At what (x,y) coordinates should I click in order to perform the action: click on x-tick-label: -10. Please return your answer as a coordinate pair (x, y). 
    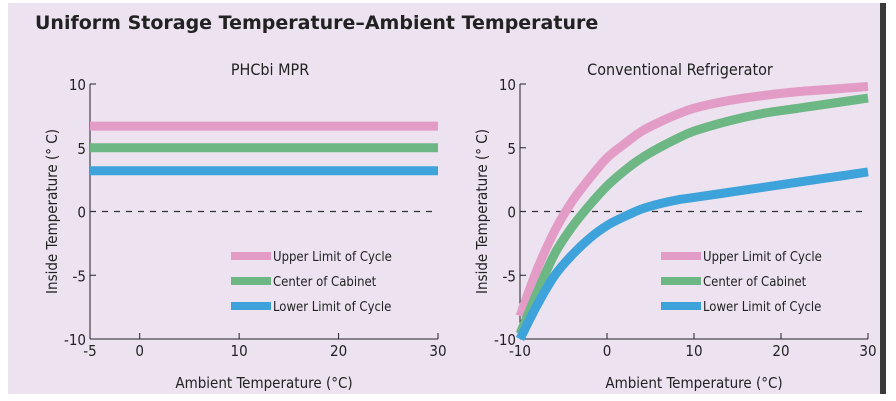
    Looking at the image, I should click on (520, 351).